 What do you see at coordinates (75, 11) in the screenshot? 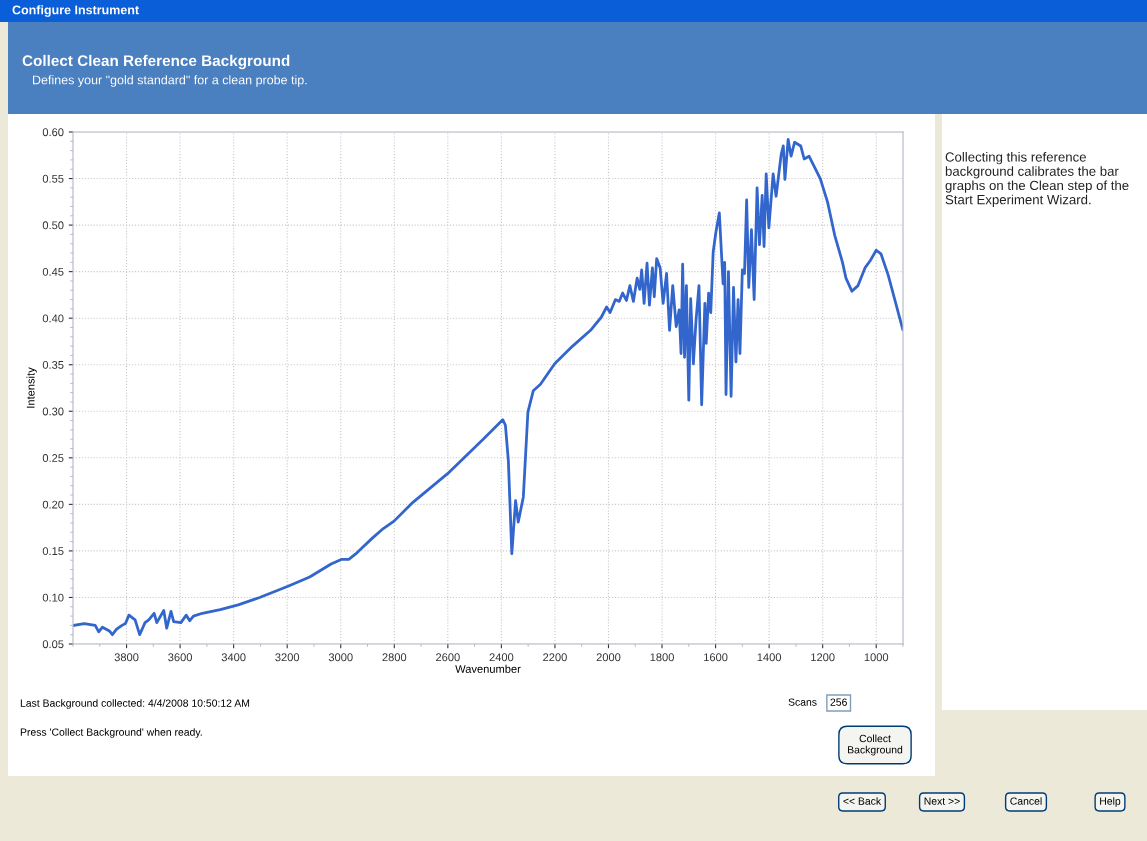
I see `text: Configure Instrument` at bounding box center [75, 11].